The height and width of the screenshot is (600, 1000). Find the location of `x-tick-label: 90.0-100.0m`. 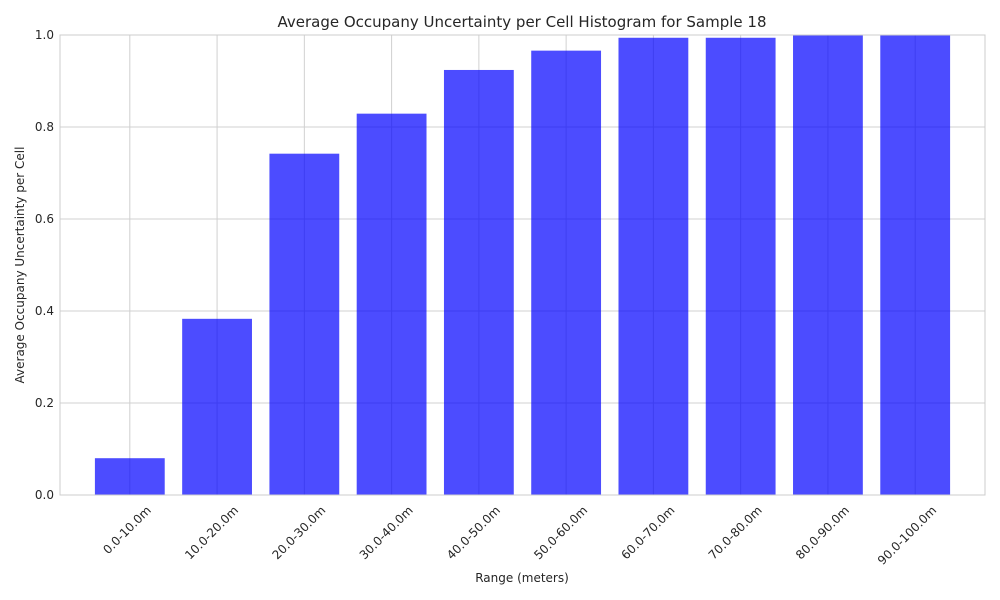

x-tick-label: 90.0-100.0m is located at coordinates (907, 535).